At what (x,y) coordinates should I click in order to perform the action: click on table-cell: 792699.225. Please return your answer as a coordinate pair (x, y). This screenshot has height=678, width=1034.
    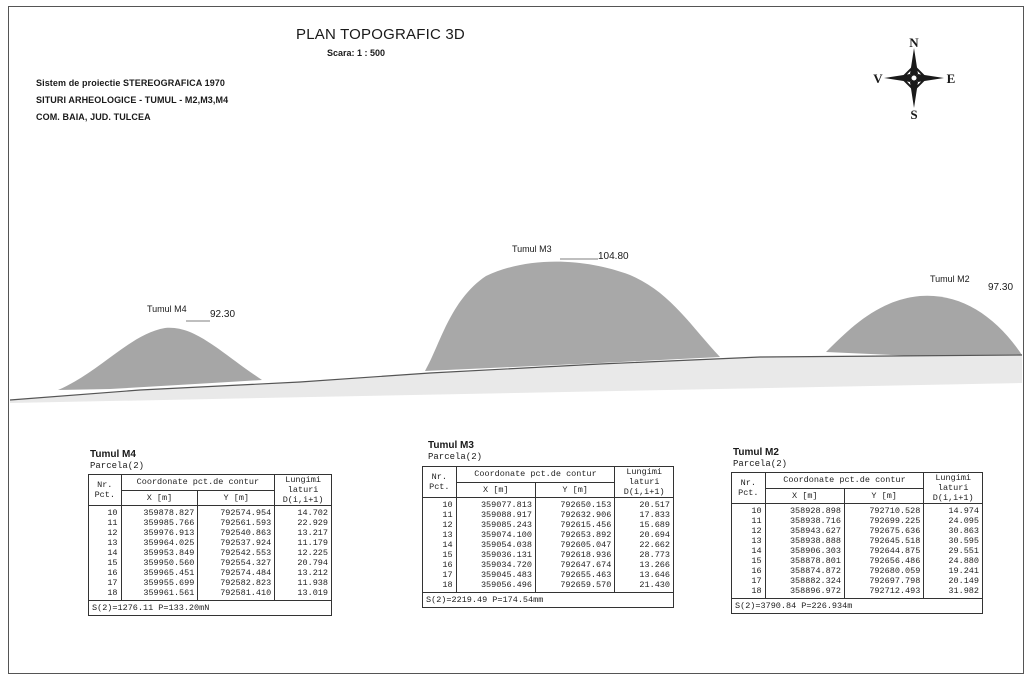
    Looking at the image, I should click on (884, 521).